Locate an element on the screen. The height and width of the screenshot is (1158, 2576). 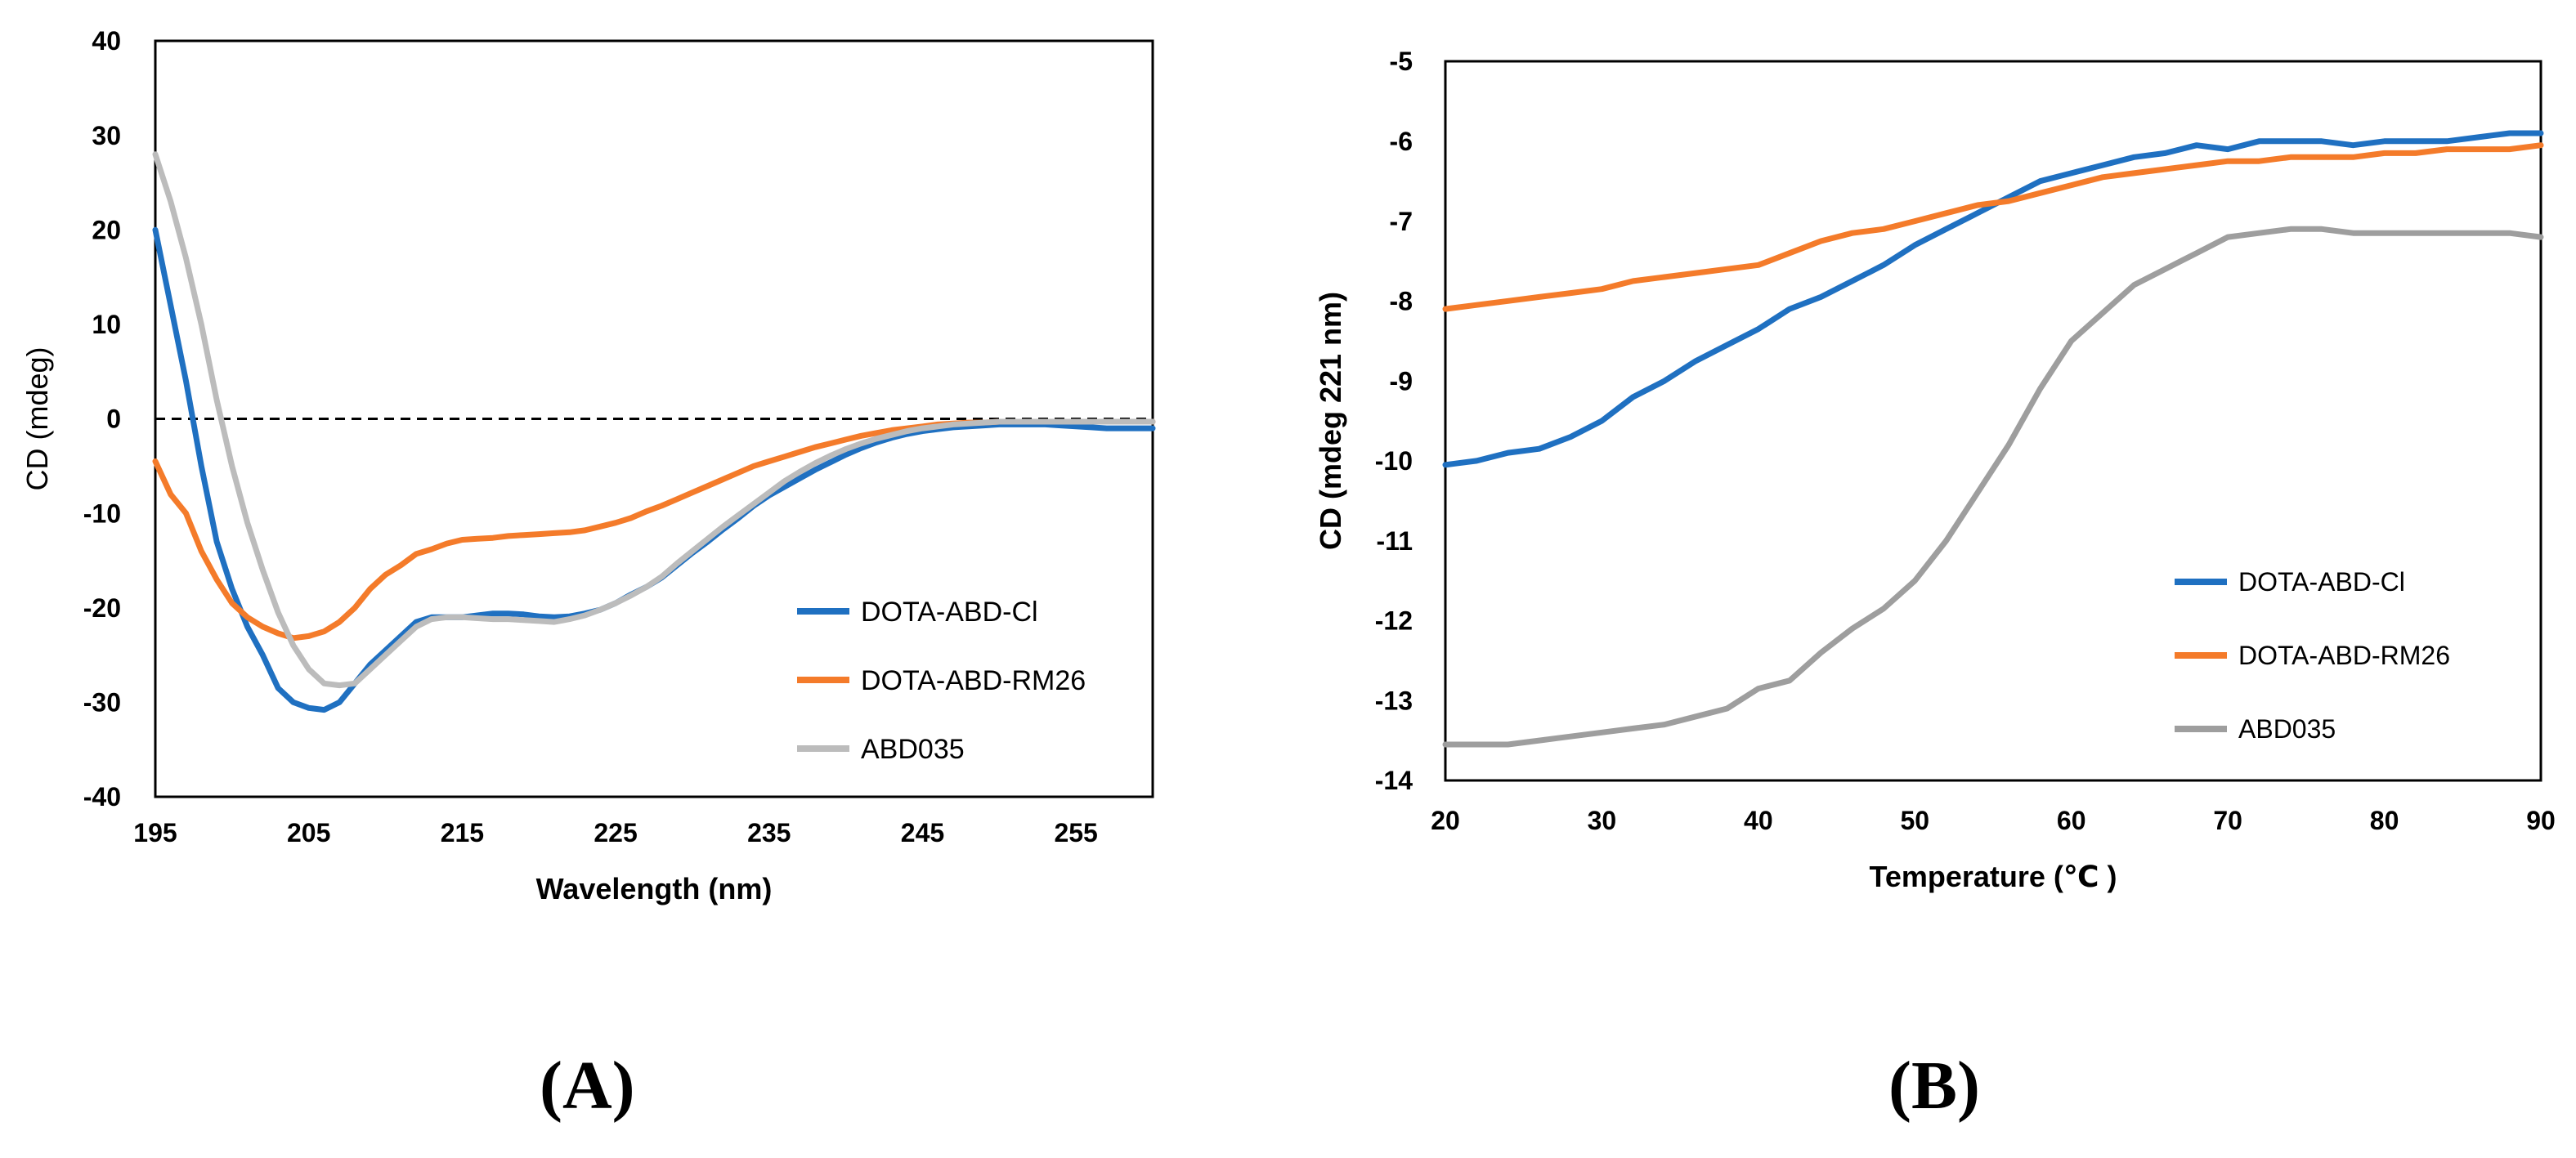
x-tick-label: 60 is located at coordinates (2071, 821).